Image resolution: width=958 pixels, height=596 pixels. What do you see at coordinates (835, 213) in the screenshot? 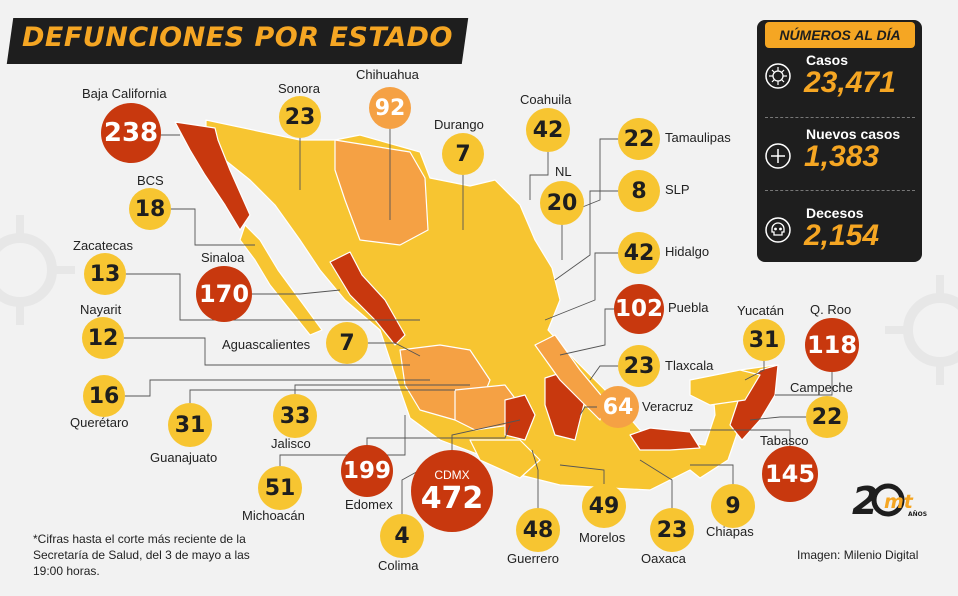
I see `deaths-label: Decesos` at bounding box center [835, 213].